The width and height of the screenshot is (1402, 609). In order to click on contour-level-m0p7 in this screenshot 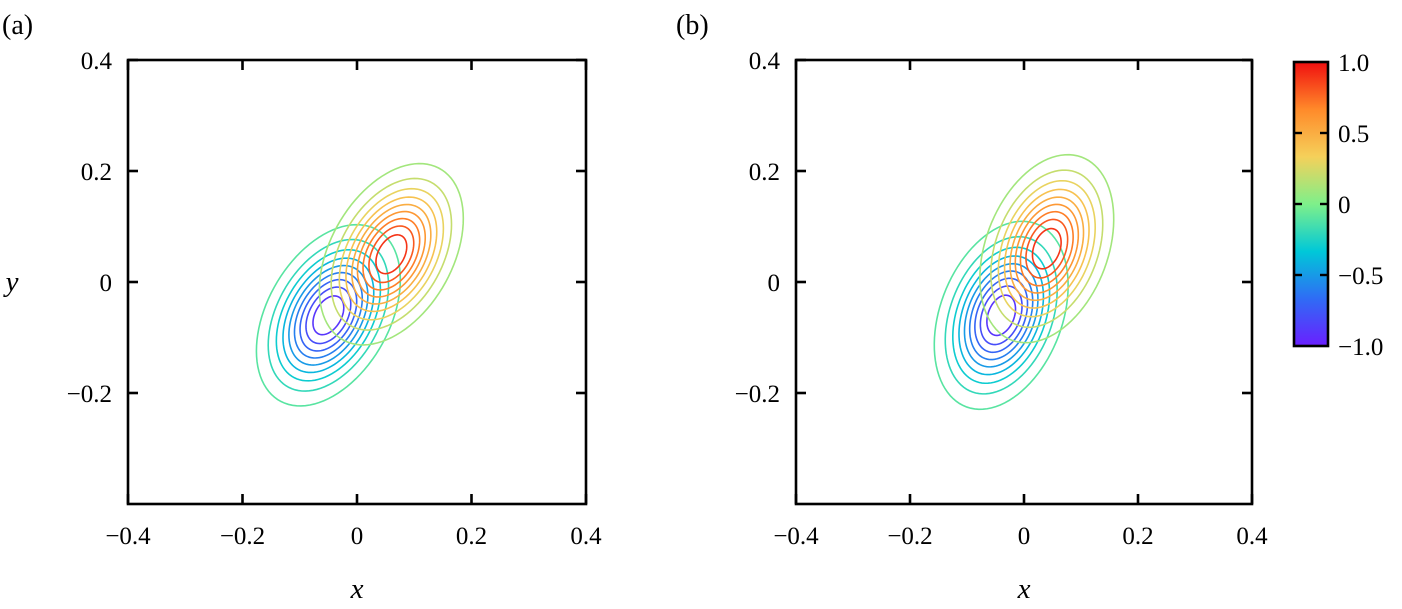, I will do `click(1001, 315)`.